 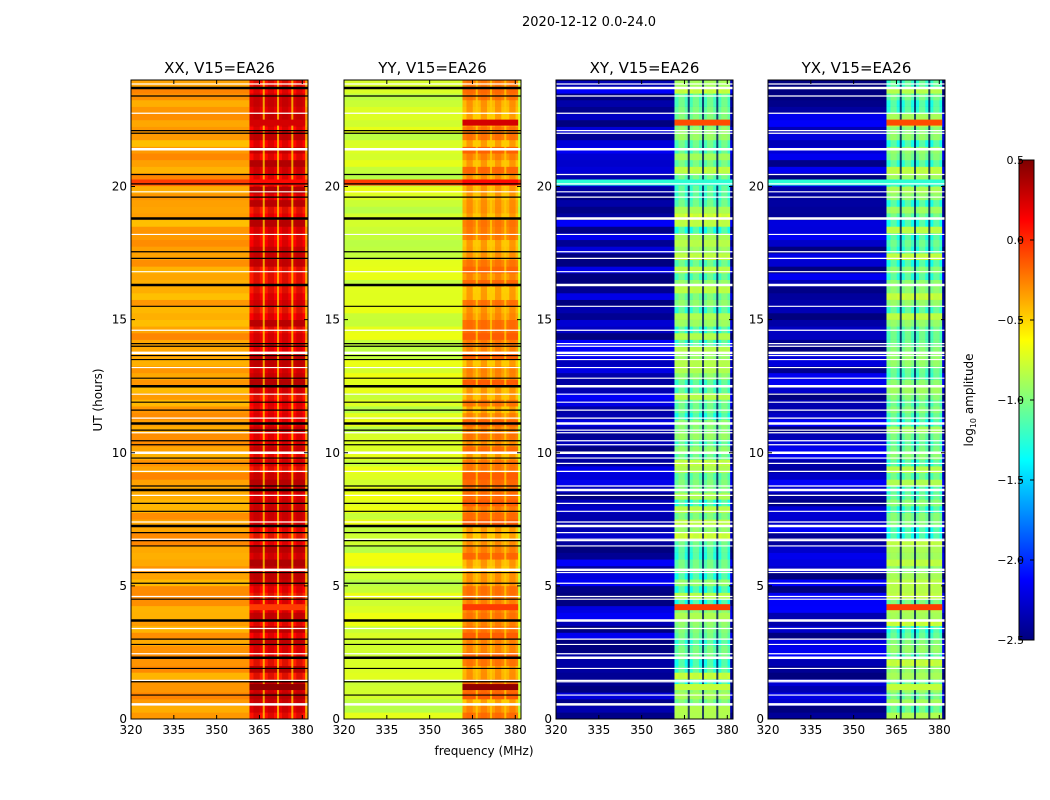 What do you see at coordinates (810, 730) in the screenshot?
I see `x-tick-label: 335` at bounding box center [810, 730].